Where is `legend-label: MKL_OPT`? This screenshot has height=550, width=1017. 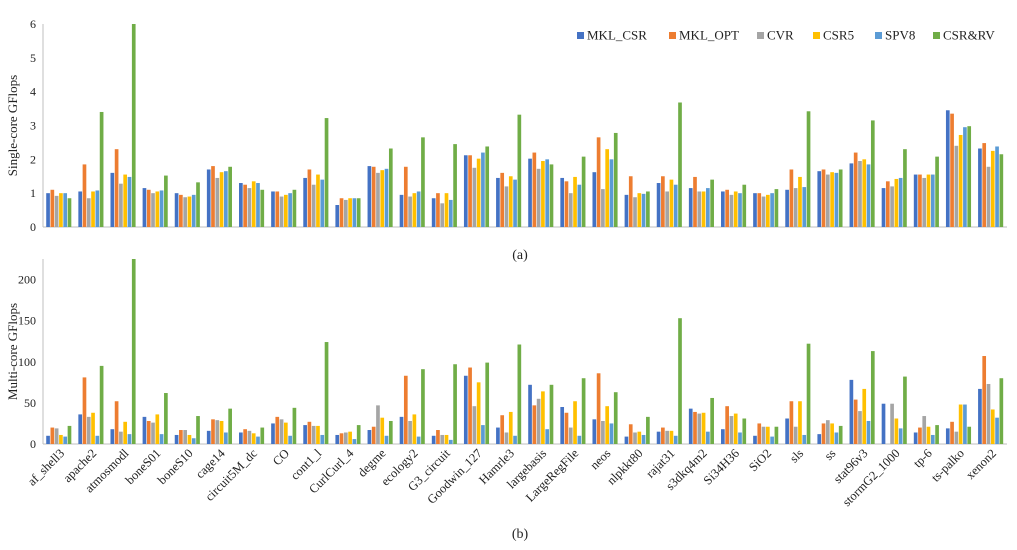 legend-label: MKL_OPT is located at coordinates (709, 35).